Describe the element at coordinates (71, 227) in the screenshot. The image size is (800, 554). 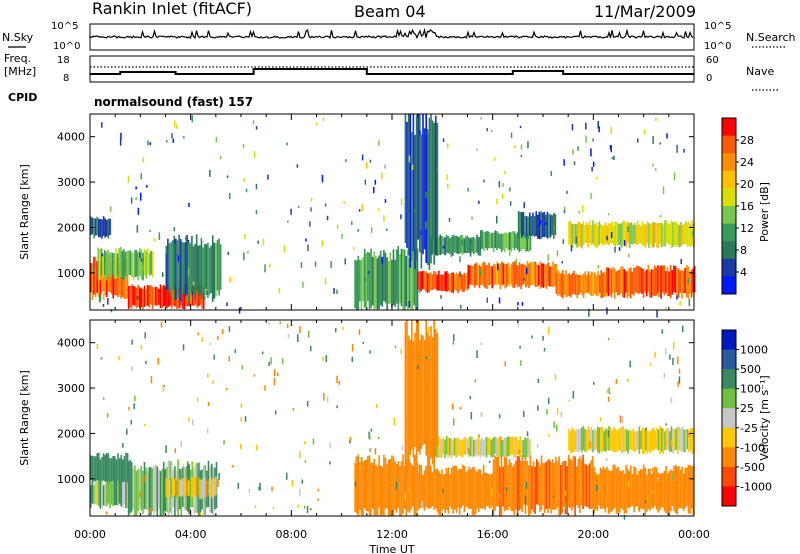
I see `y-tick-label: 2000` at that location.